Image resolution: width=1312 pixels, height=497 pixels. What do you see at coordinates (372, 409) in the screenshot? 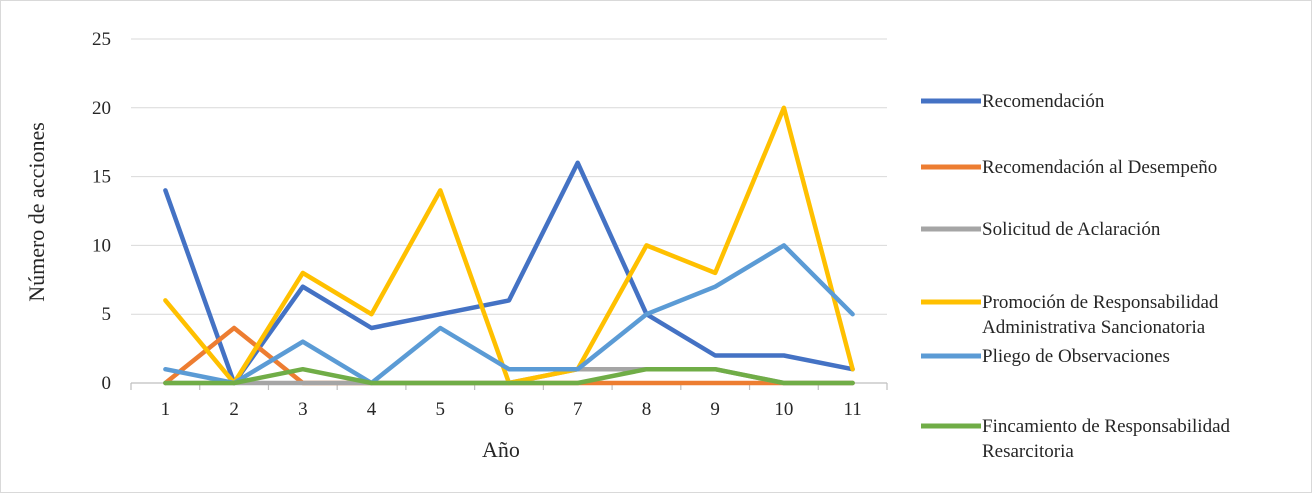
I see `x-tick-label-4: 4` at bounding box center [372, 409].